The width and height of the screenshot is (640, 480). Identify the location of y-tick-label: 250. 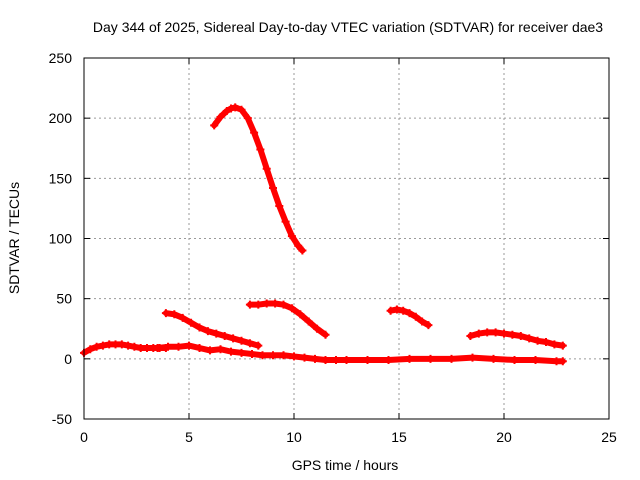
(61, 58).